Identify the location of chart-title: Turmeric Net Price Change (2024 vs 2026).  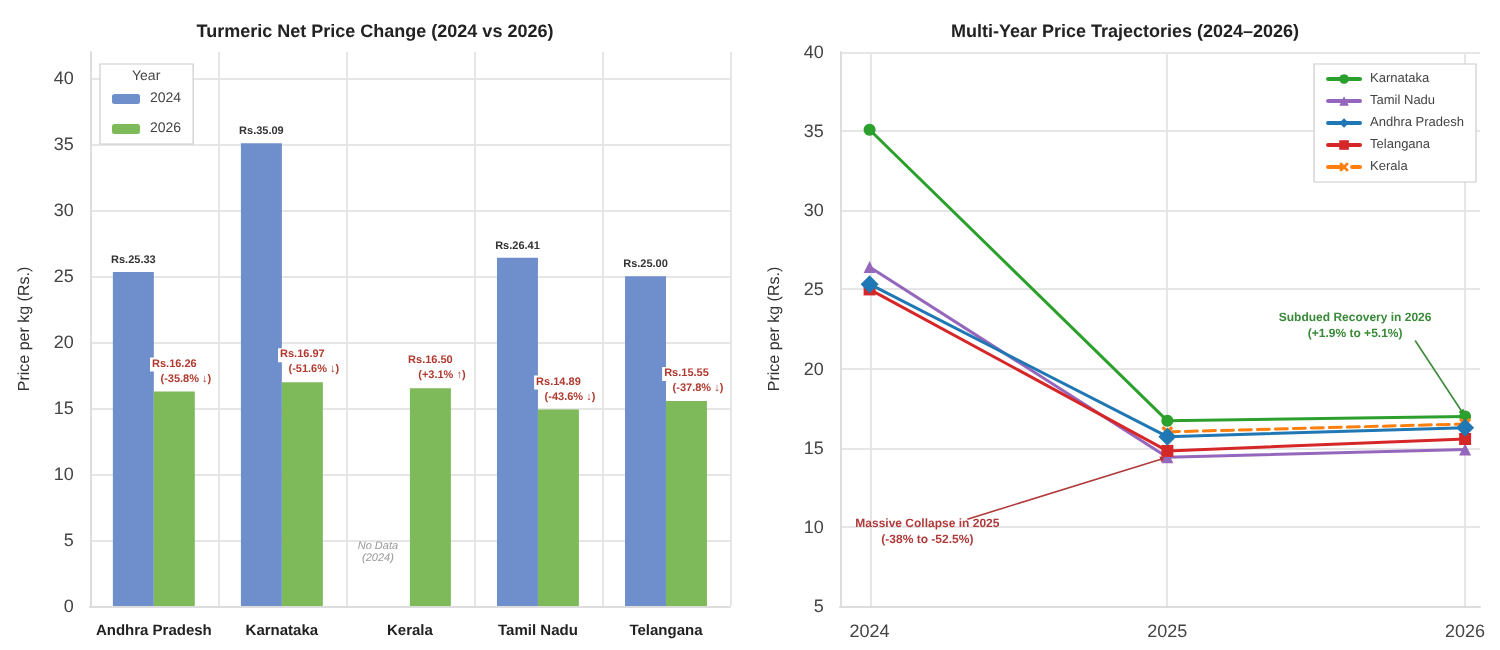
(375, 31).